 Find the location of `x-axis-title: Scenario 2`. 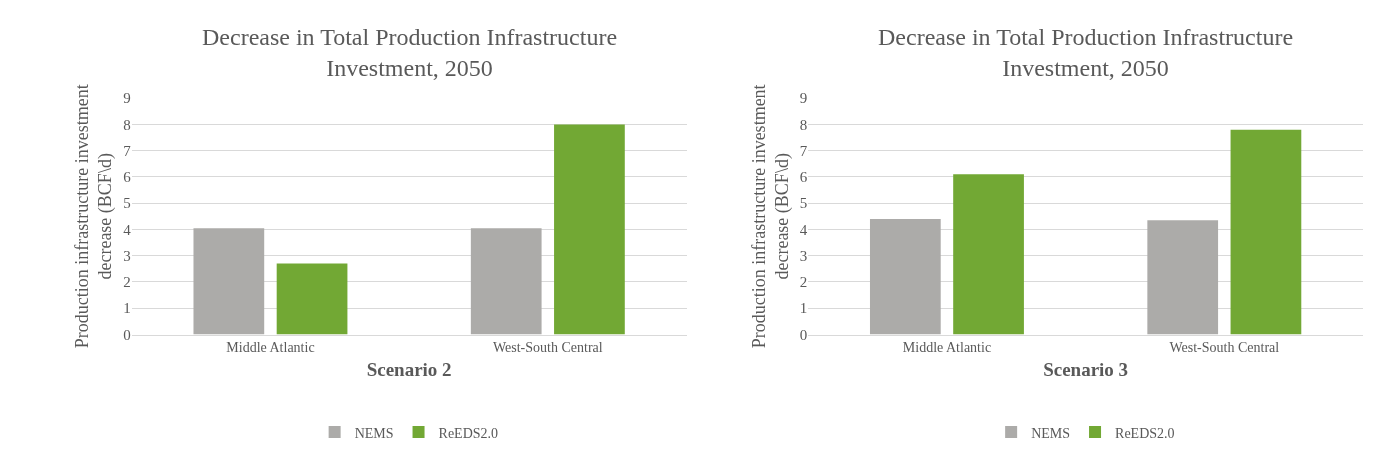

x-axis-title: Scenario 2 is located at coordinates (409, 370).